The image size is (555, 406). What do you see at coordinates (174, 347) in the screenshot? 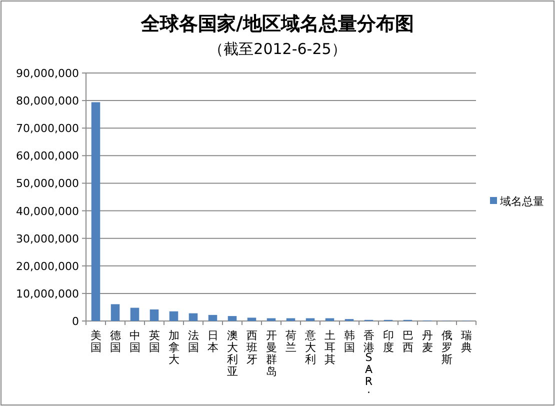
I see `x-tick-label: 加拿大` at bounding box center [174, 347].